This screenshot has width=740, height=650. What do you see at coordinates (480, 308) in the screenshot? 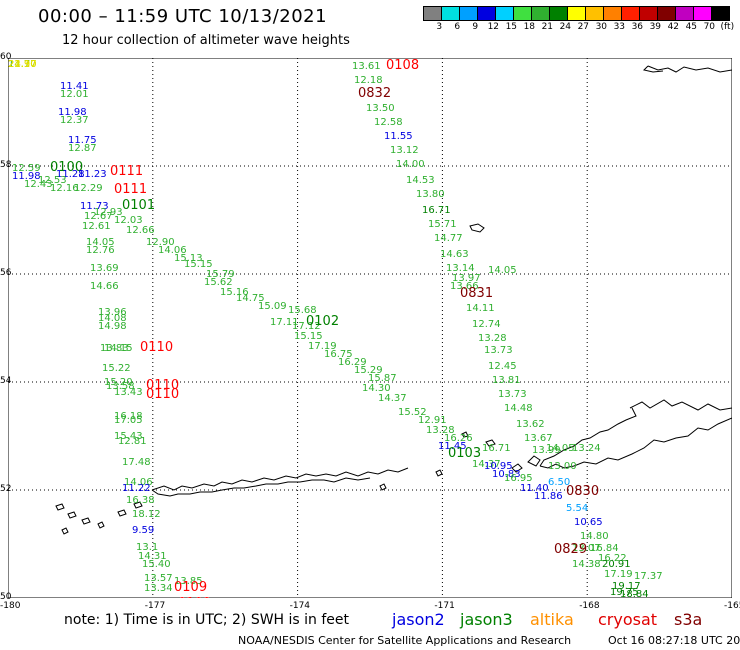
I see `wave-height-value: 14.11` at bounding box center [480, 308].